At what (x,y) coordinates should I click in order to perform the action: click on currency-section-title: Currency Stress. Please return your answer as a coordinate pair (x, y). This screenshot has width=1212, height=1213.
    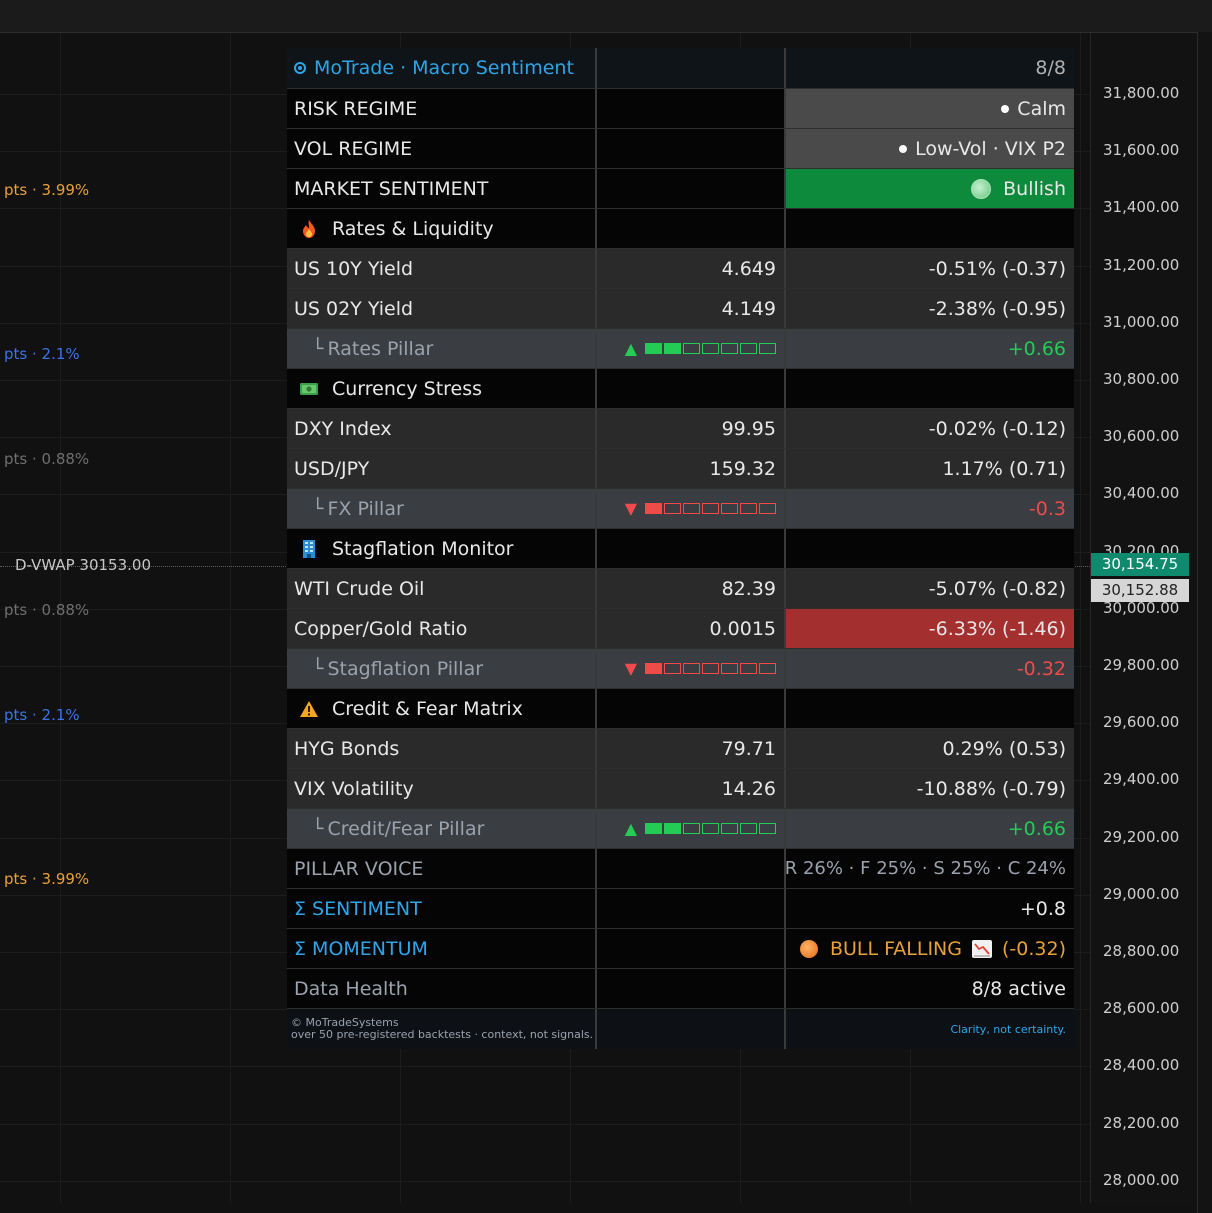
    Looking at the image, I should click on (407, 388).